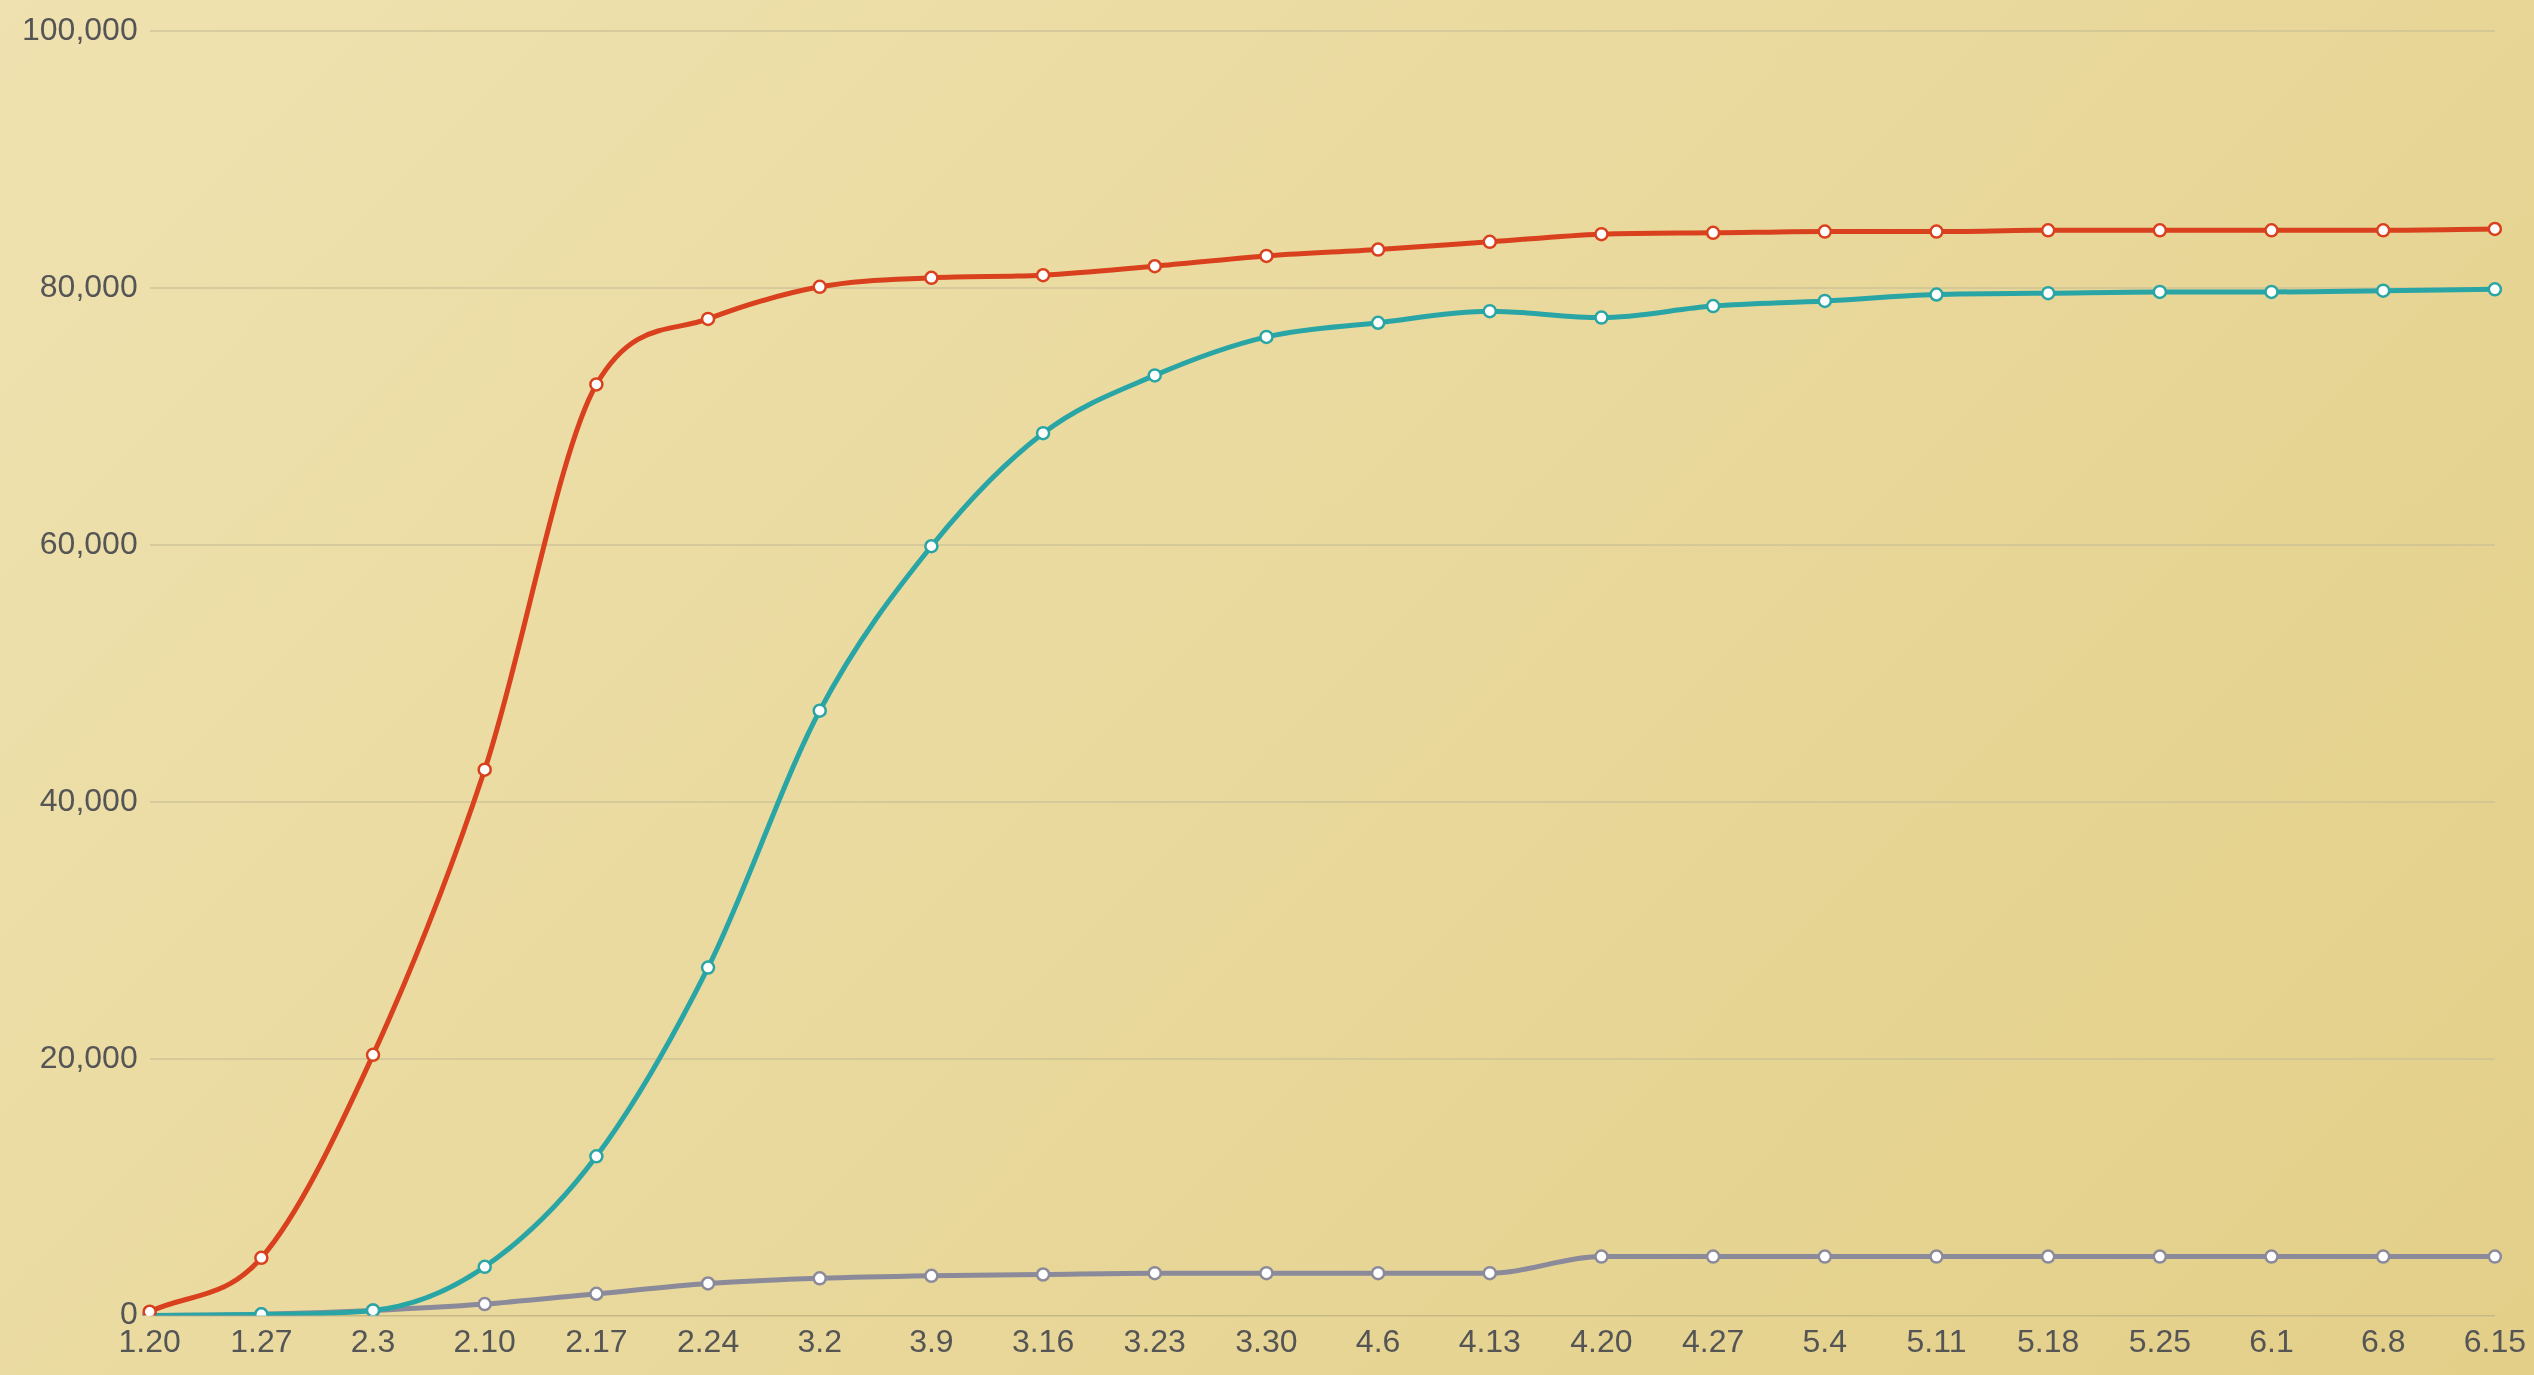  Describe the element at coordinates (1378, 1340) in the screenshot. I see `x-tick-label: 4.6` at that location.